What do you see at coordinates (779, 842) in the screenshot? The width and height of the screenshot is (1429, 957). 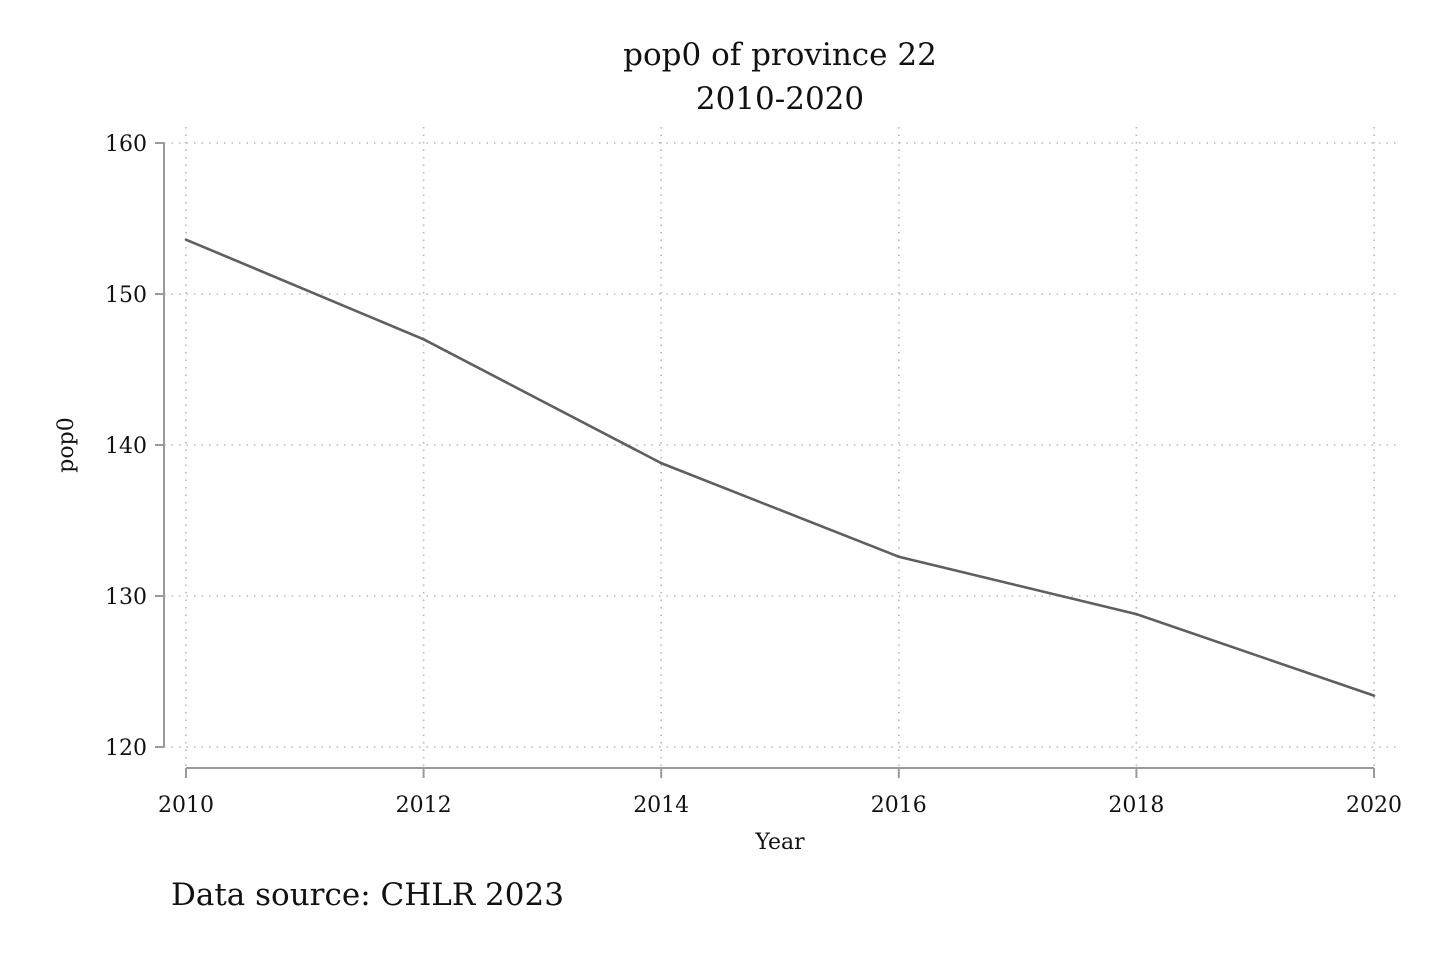 I see `x-axis-title: Year` at bounding box center [779, 842].